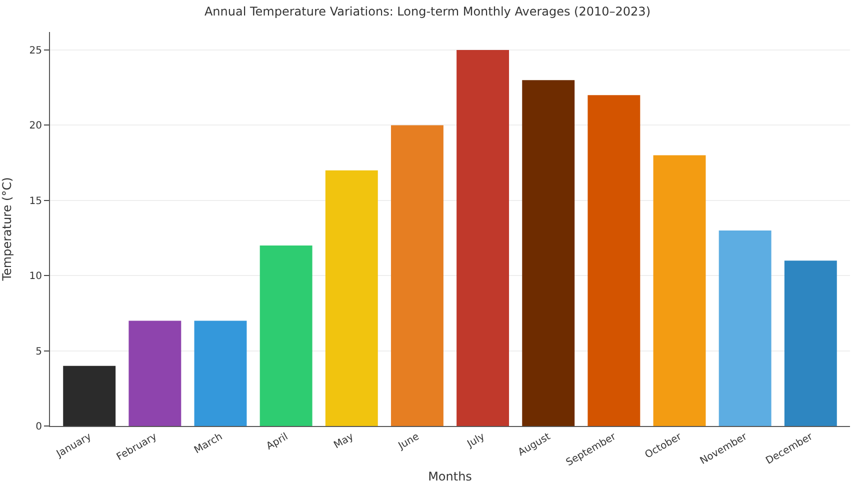  Describe the element at coordinates (35, 126) in the screenshot. I see `y-tick-label: 20` at that location.